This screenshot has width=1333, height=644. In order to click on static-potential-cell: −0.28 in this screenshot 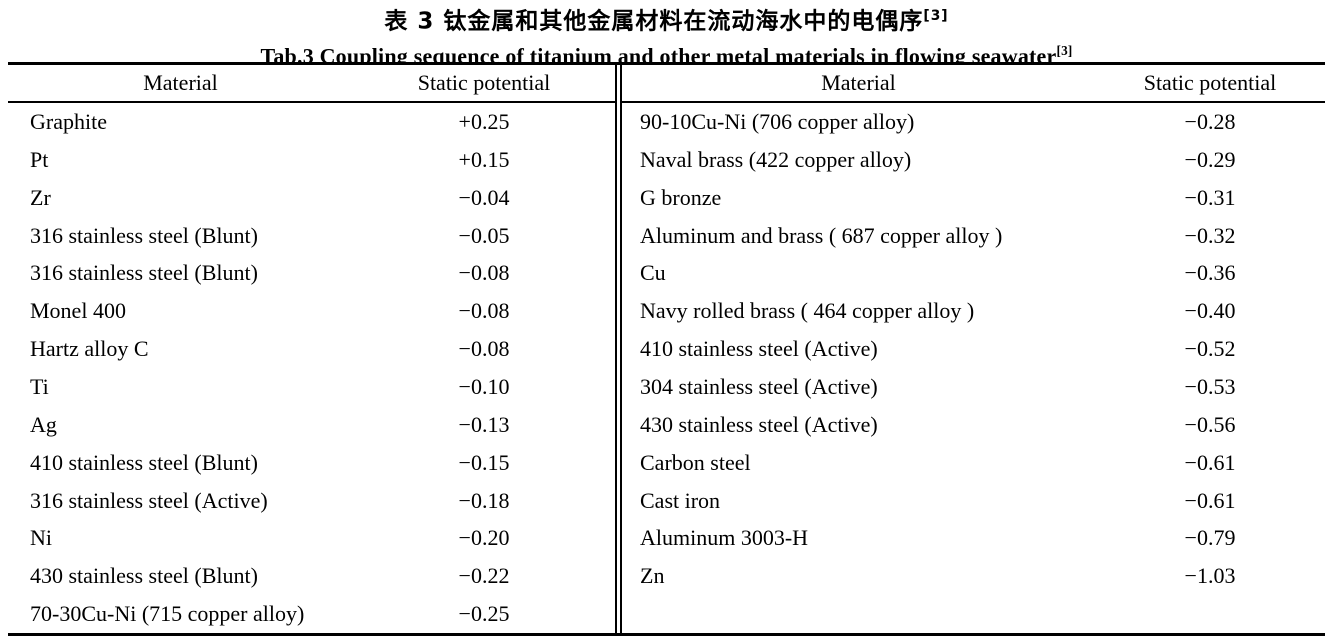, I will do `click(1210, 121)`.